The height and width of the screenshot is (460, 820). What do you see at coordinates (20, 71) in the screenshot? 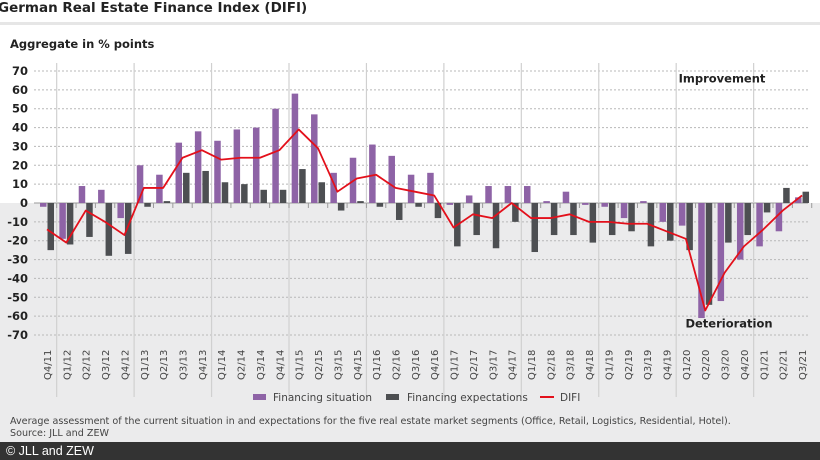
I see `y-tick-label: 70` at bounding box center [20, 71].